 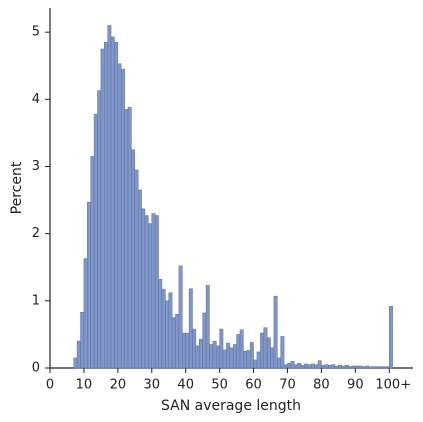 I want to click on x-tick-label: 90, so click(x=355, y=385).